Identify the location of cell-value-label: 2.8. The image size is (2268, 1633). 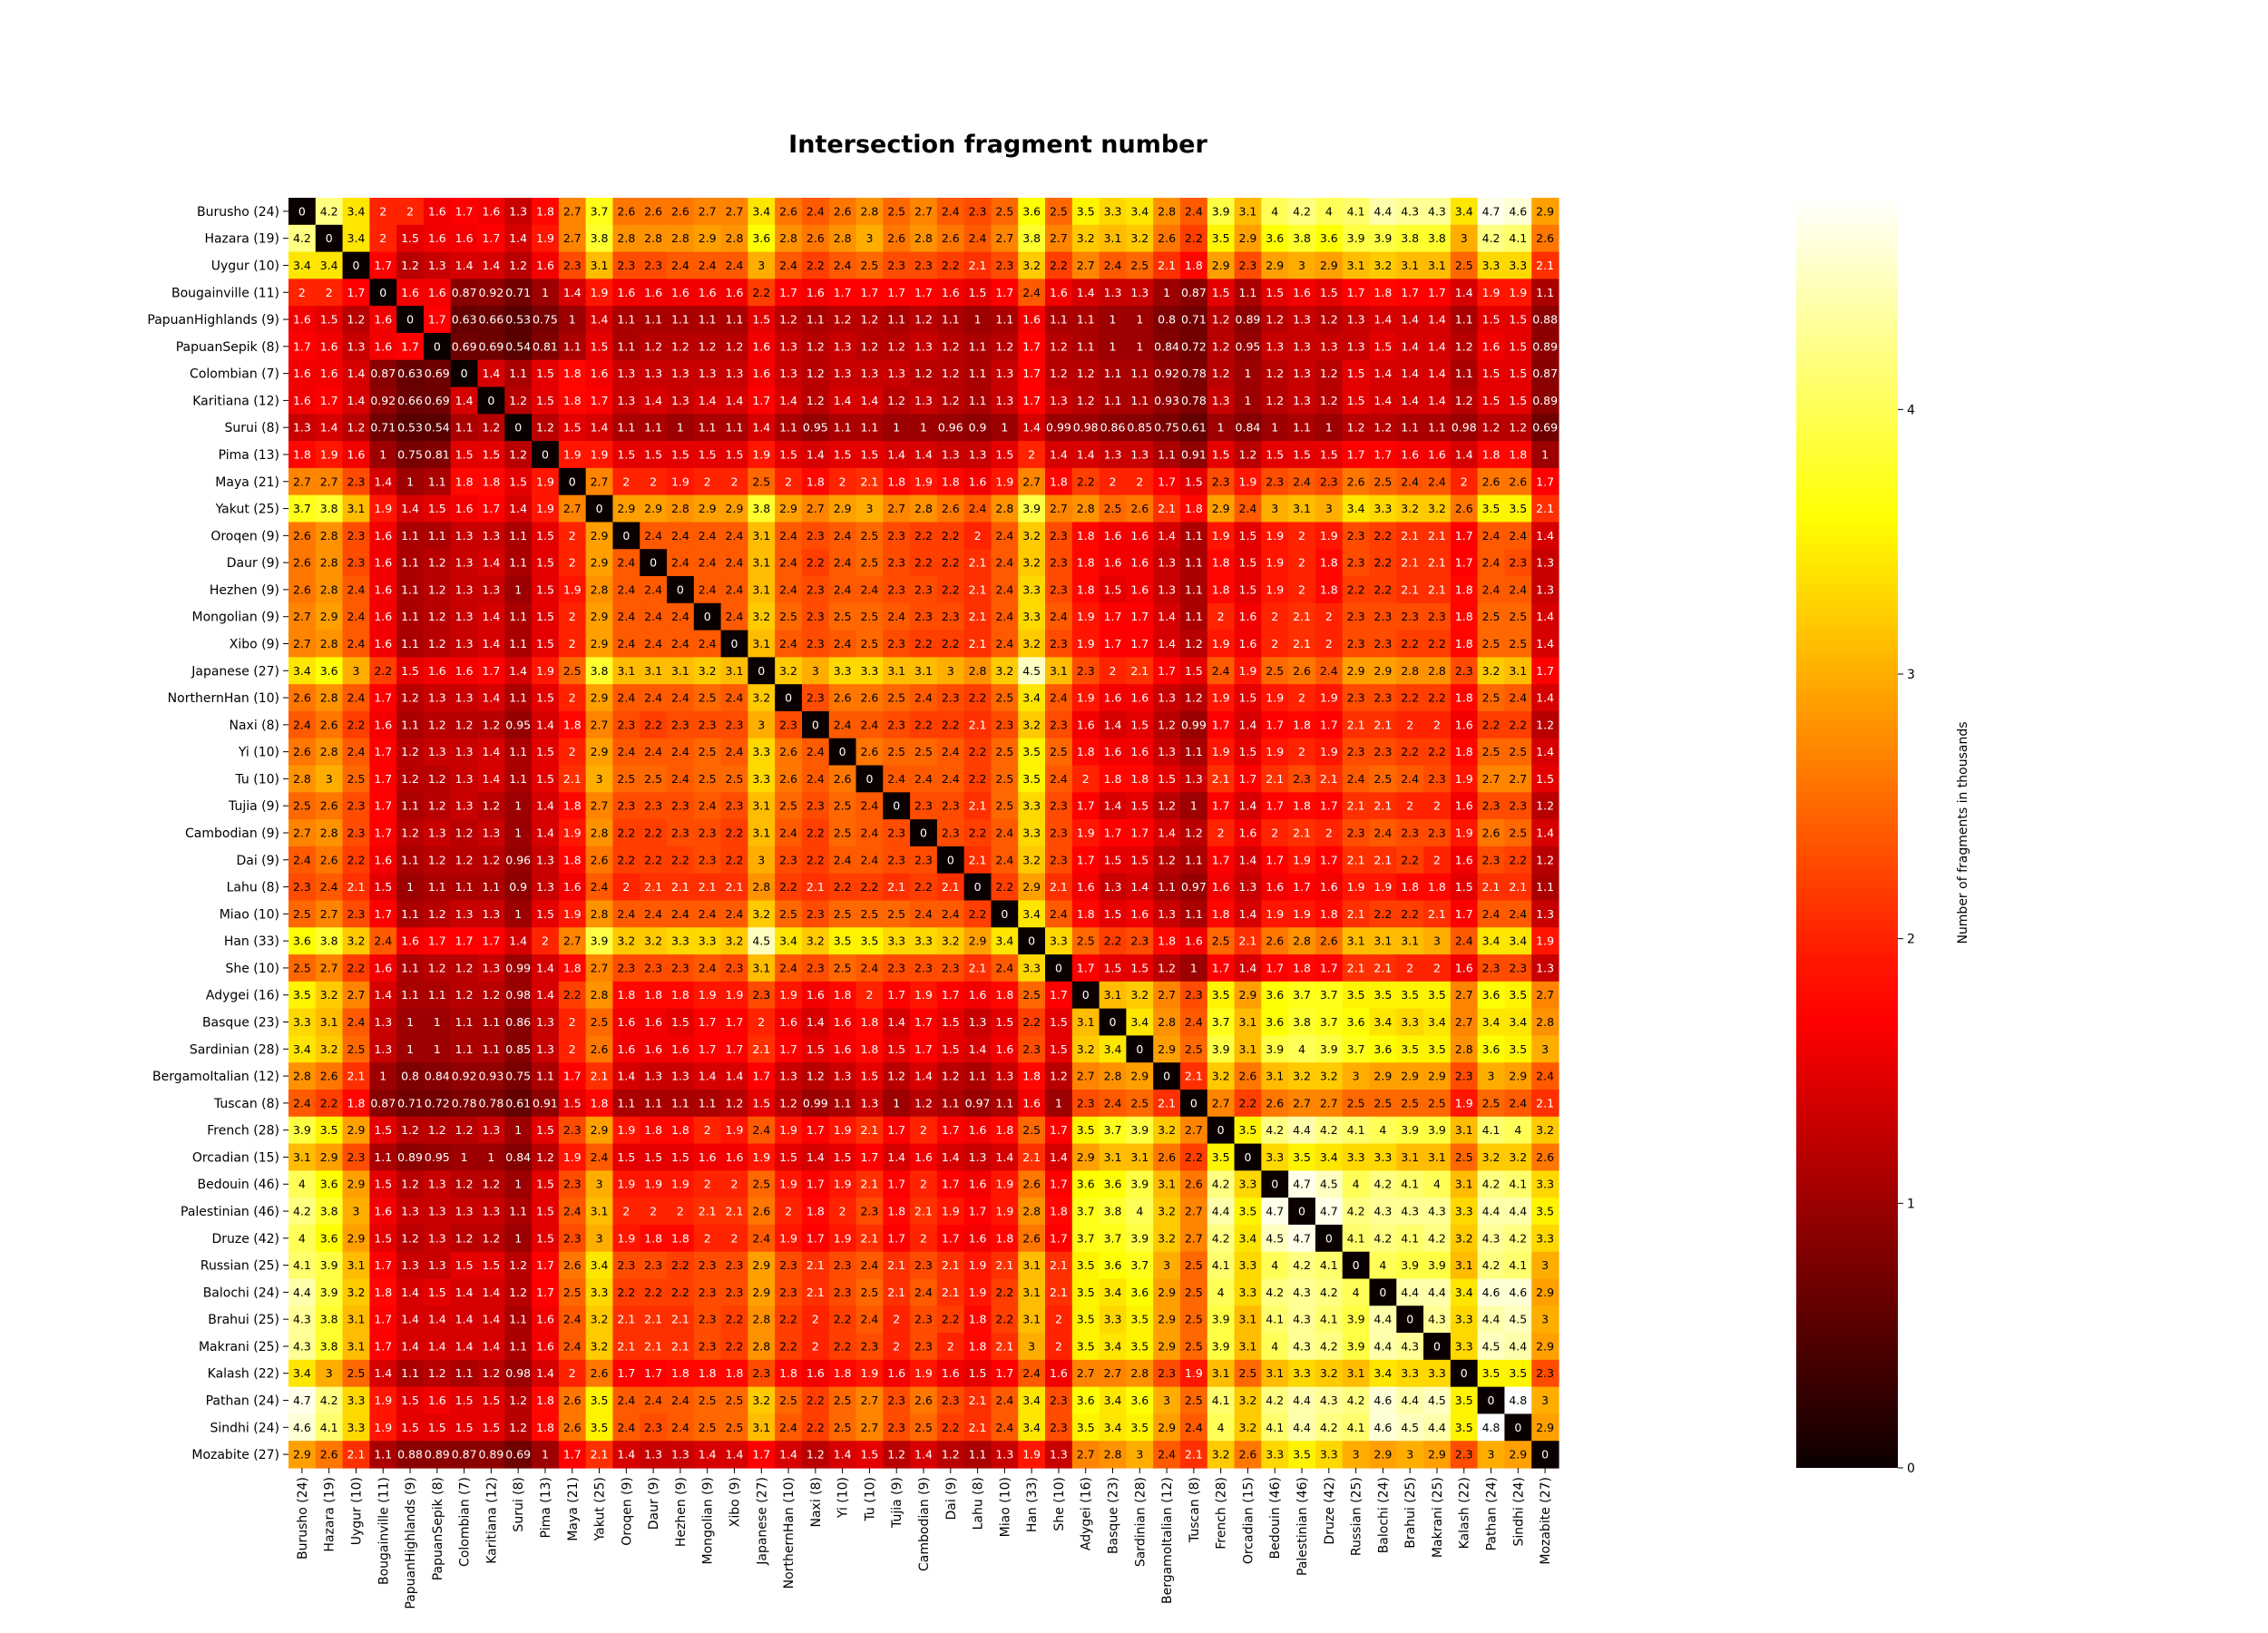
(1410, 671).